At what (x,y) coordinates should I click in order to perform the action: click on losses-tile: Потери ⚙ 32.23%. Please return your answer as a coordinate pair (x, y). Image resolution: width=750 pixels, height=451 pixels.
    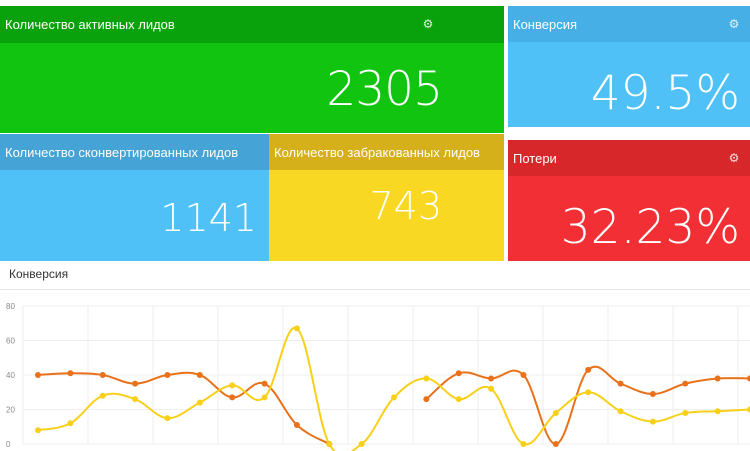
    Looking at the image, I should click on (629, 200).